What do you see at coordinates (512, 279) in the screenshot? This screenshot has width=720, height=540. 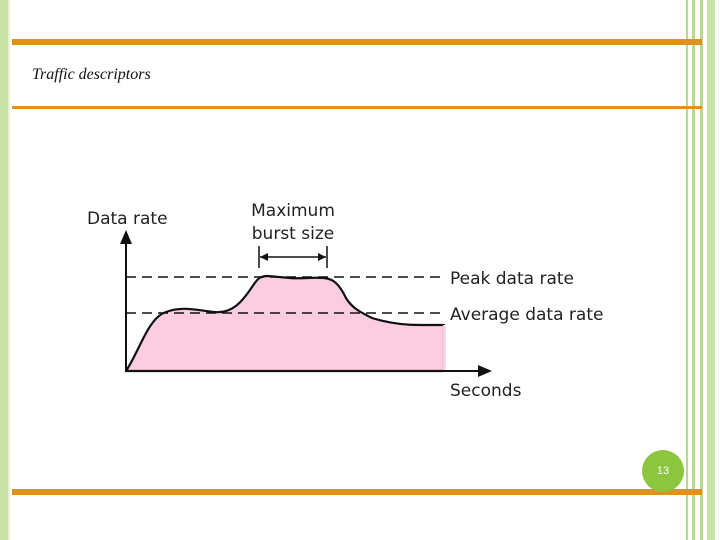 I see `peak-rate-label: Peak data rate` at bounding box center [512, 279].